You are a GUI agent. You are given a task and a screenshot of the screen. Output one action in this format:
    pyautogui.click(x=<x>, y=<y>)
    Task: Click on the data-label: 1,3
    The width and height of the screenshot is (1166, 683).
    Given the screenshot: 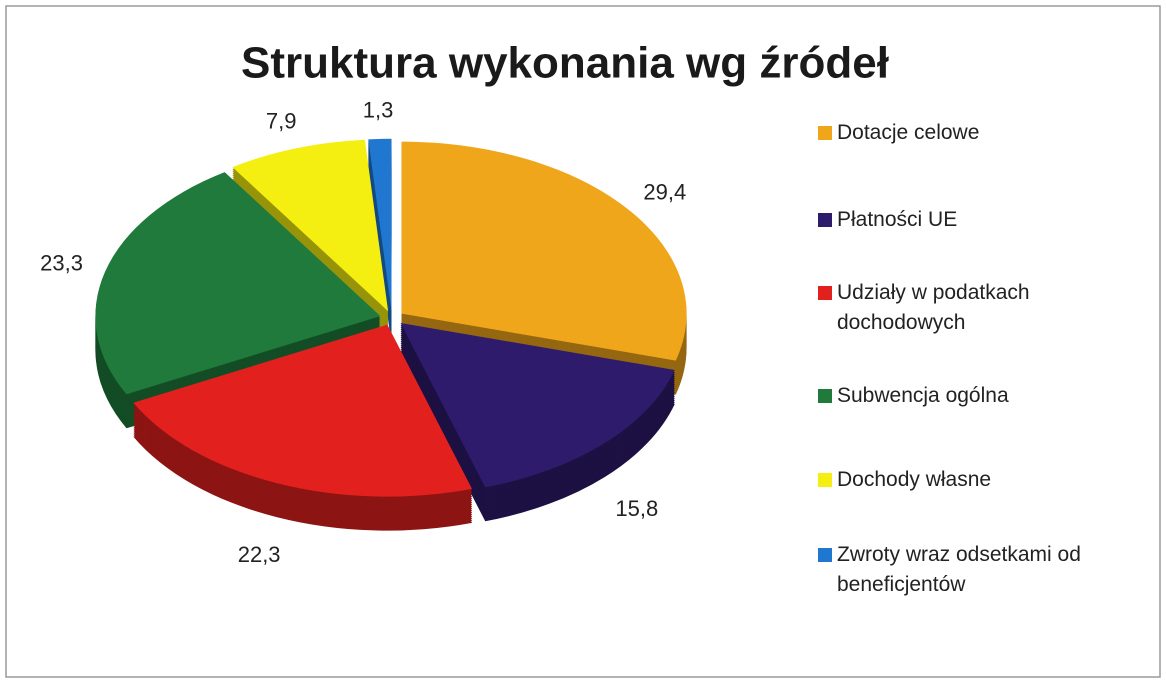 What is the action you would take?
    pyautogui.click(x=378, y=110)
    